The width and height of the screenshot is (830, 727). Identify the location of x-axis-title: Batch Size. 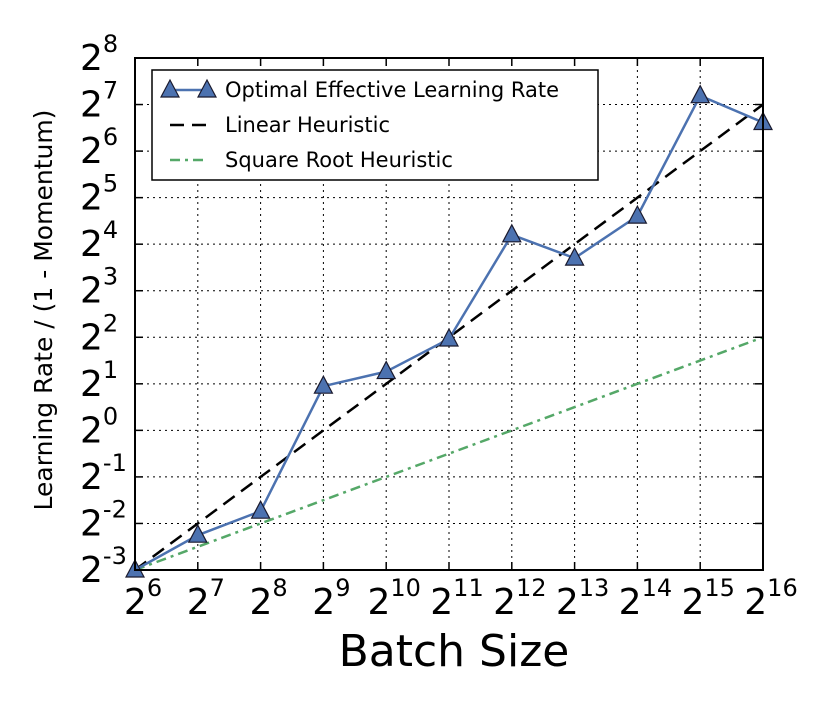
(454, 651).